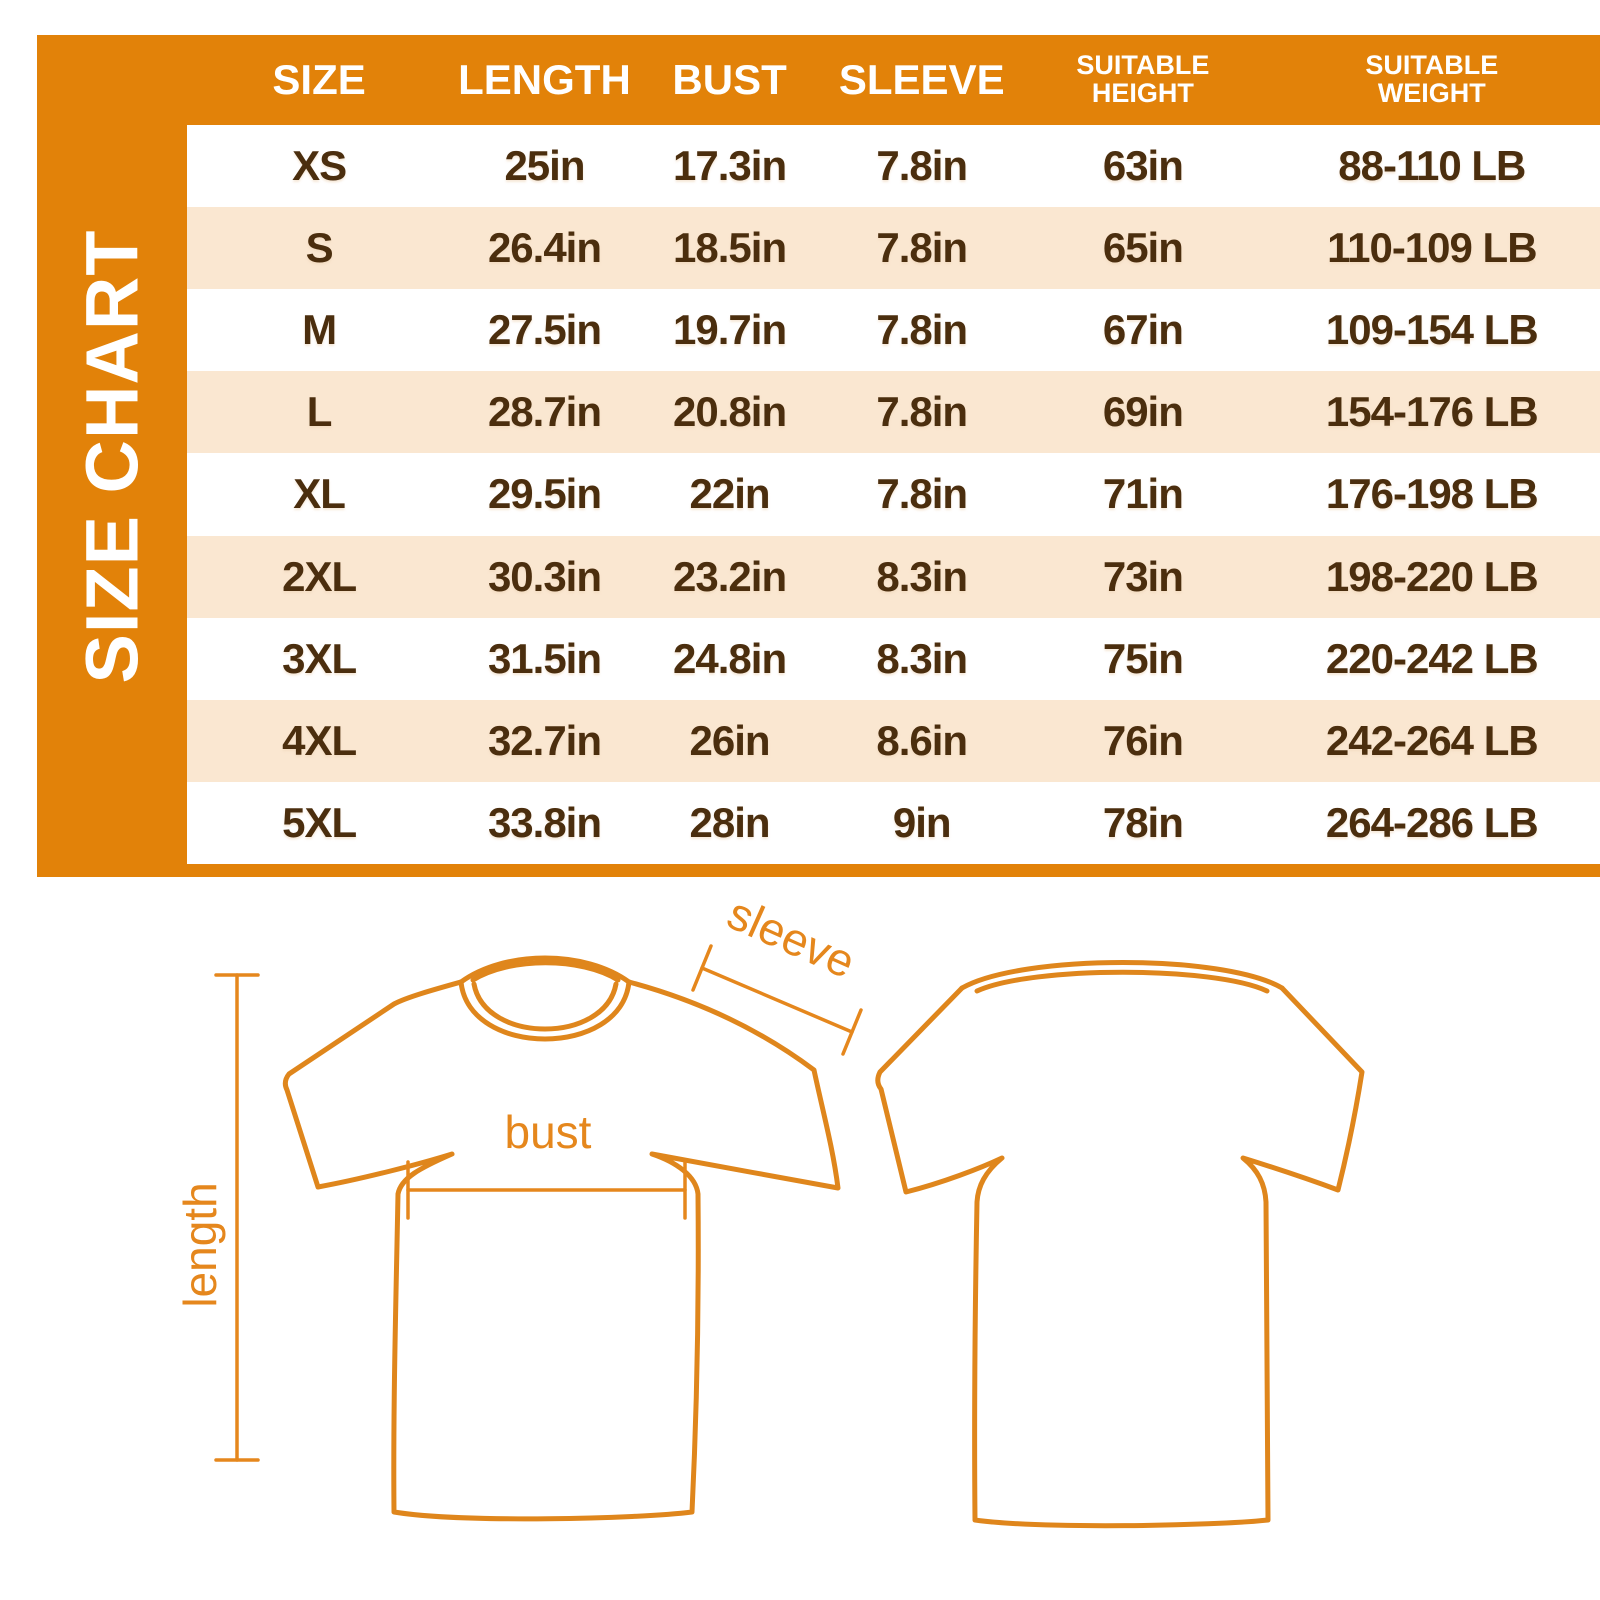 This screenshot has height=1600, width=1600. I want to click on table-row-4xl: 4XL 32.7in 26in 8.6in 76in 242-264 LB, so click(893, 740).